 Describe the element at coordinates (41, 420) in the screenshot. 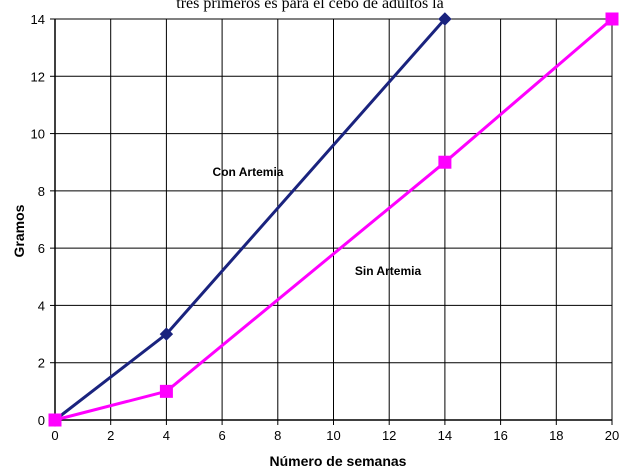

I see `y-tick-label-0: 0` at that location.